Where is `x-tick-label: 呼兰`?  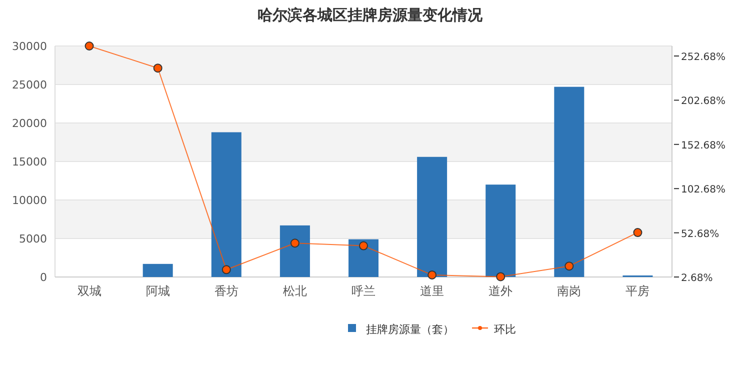 x-tick-label: 呼兰 is located at coordinates (364, 291).